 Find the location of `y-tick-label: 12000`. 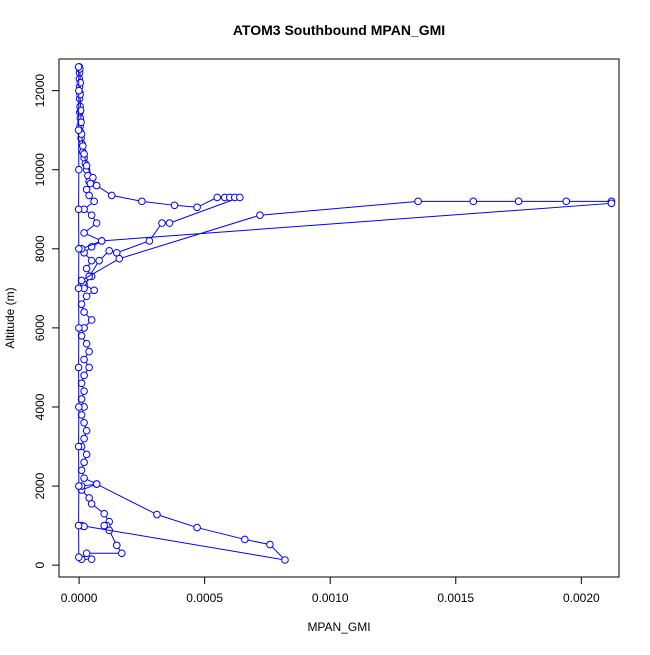

y-tick-label: 12000 is located at coordinates (40, 91).